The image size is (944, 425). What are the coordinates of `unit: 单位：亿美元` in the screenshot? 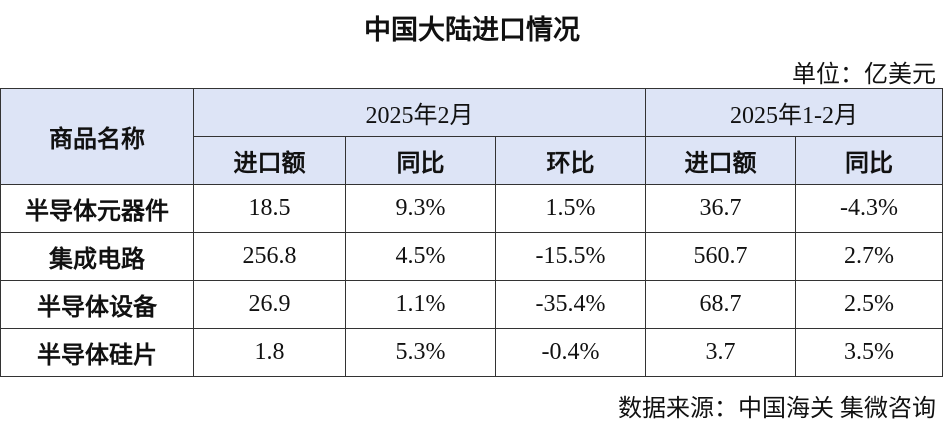 It's located at (864, 75).